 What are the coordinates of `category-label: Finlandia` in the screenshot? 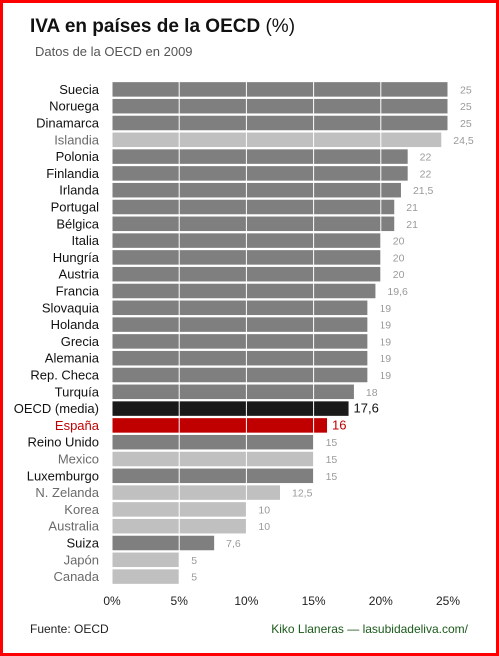 It's located at (73, 173).